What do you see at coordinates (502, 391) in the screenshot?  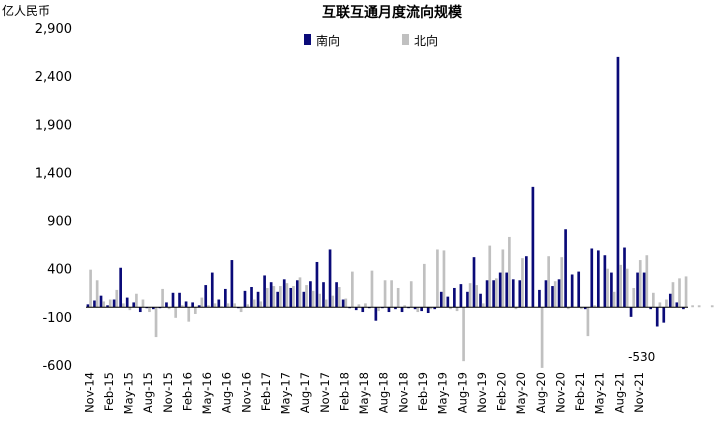 I see `x-tick-label: Feb-20` at bounding box center [502, 391].